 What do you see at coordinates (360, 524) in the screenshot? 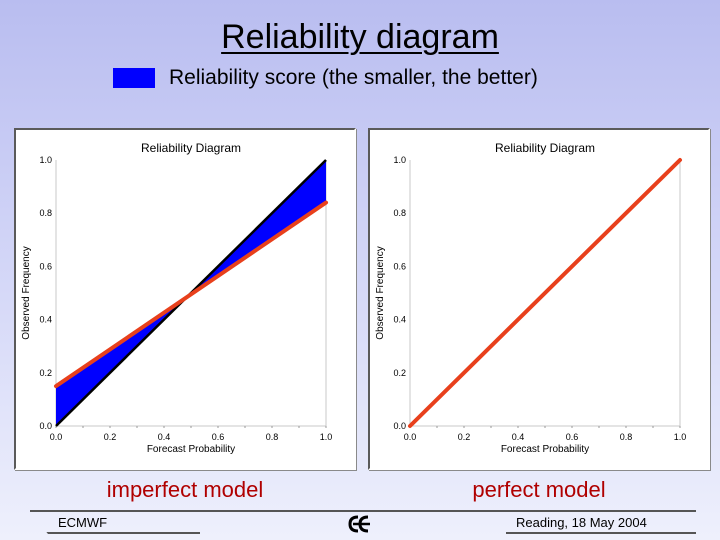
I see `ecmwf-logo-icon` at bounding box center [360, 524].